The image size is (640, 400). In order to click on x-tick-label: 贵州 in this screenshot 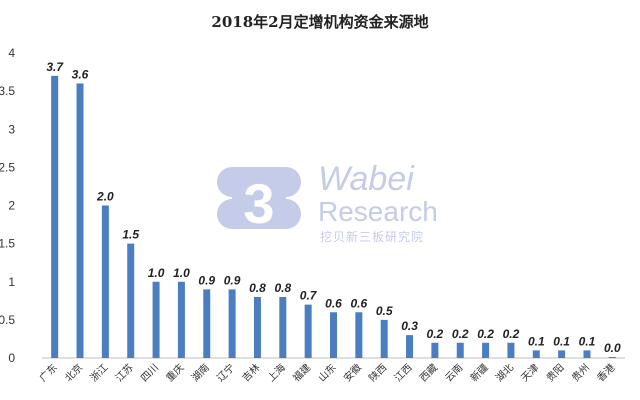, I will do `click(580, 372)`.